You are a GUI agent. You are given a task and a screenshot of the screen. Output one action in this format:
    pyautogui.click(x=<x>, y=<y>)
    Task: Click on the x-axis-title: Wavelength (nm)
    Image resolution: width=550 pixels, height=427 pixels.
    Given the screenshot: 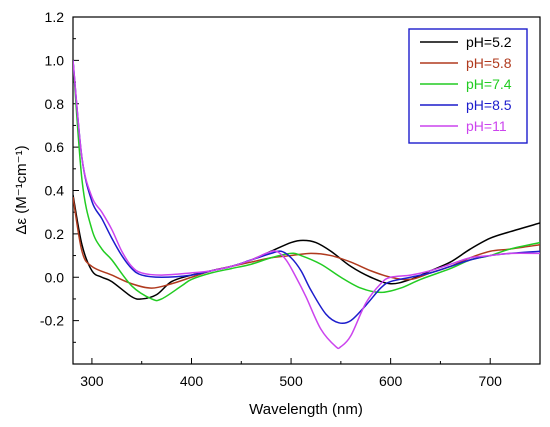 What is the action you would take?
    pyautogui.click(x=306, y=409)
    